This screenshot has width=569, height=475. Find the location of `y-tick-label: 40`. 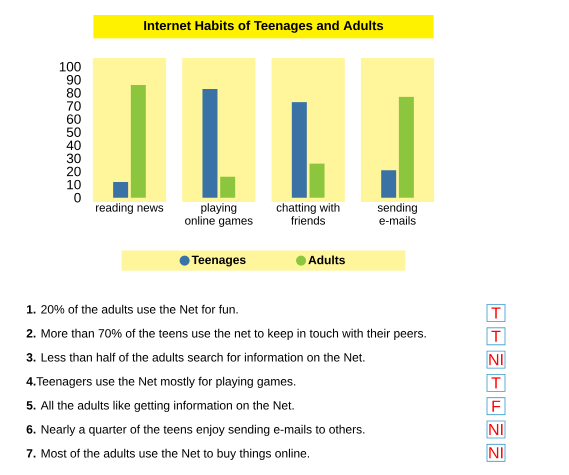

y-tick-label: 40 is located at coordinates (73, 145).